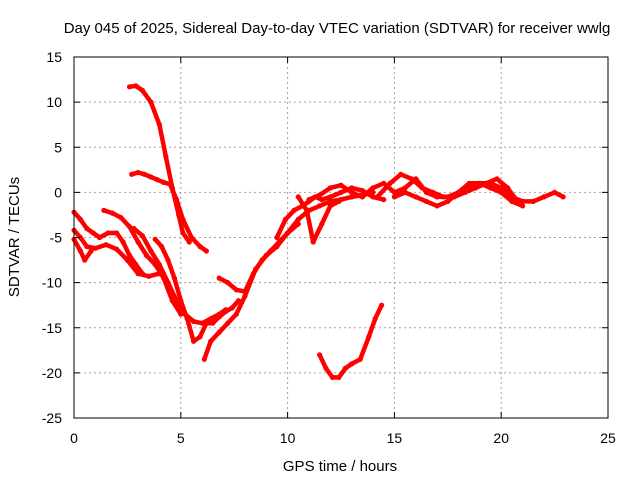 This screenshot has height=480, width=640. Describe the element at coordinates (52, 283) in the screenshot. I see `y-tick-label: -10` at that location.